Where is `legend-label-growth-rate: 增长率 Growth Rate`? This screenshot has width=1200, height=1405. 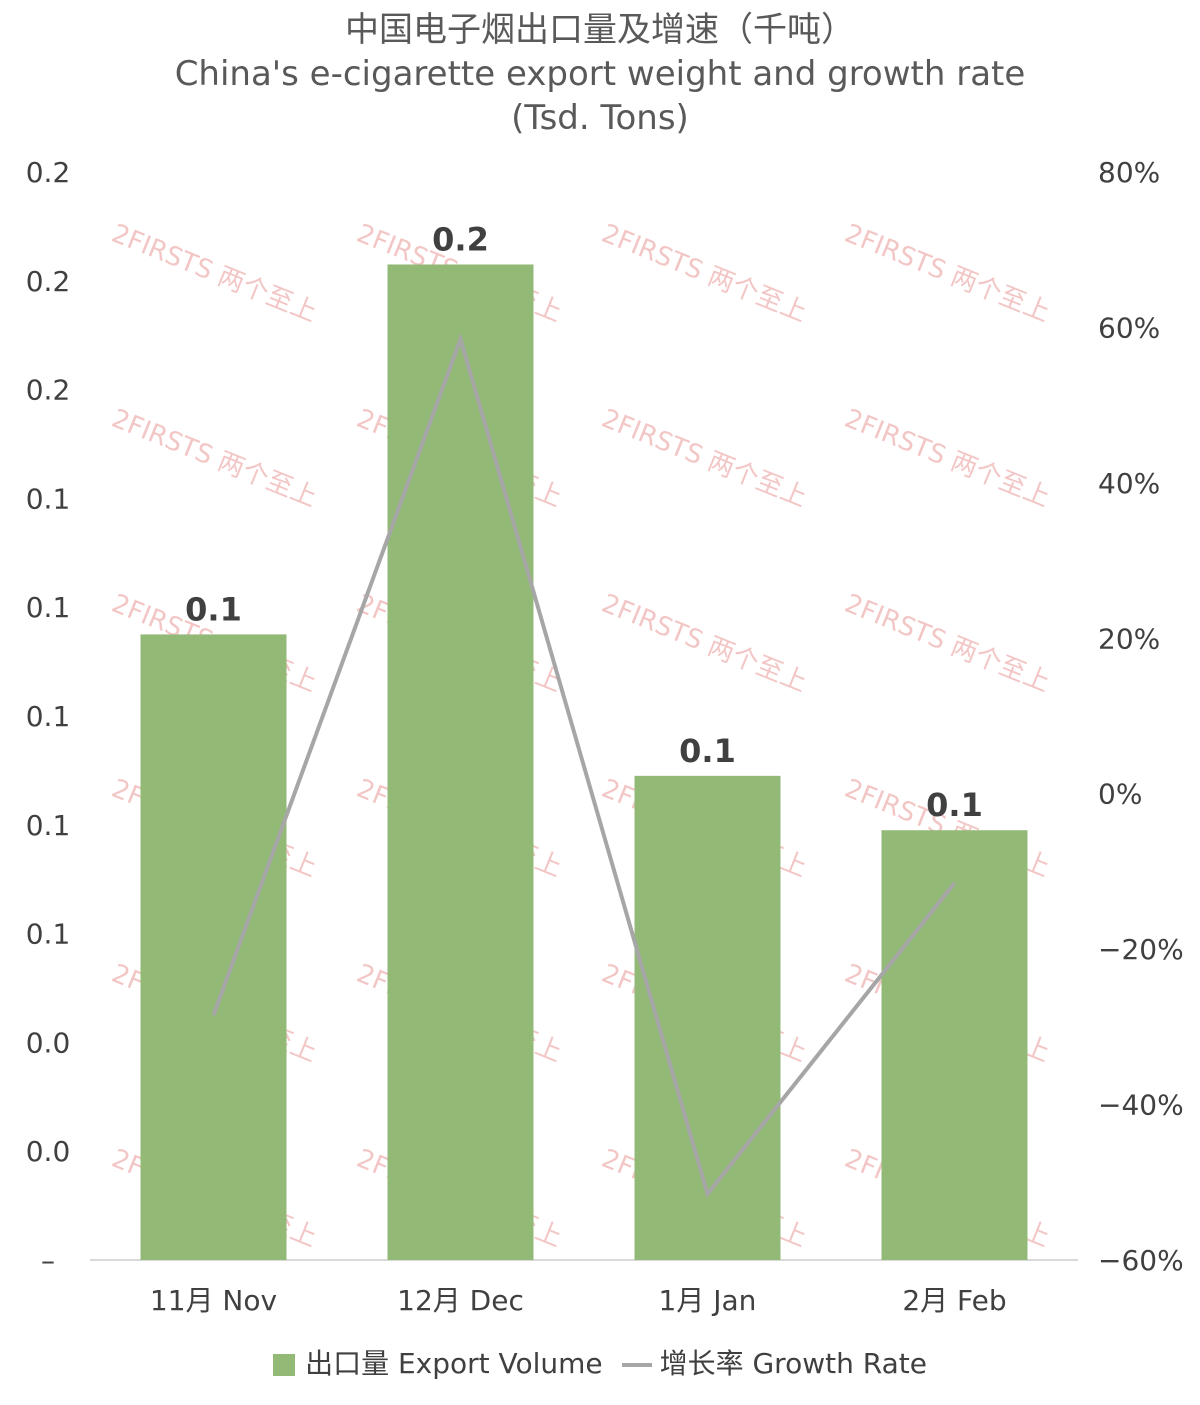 legend-label-growth-rate: 增长率 Growth Rate is located at coordinates (793, 1363).